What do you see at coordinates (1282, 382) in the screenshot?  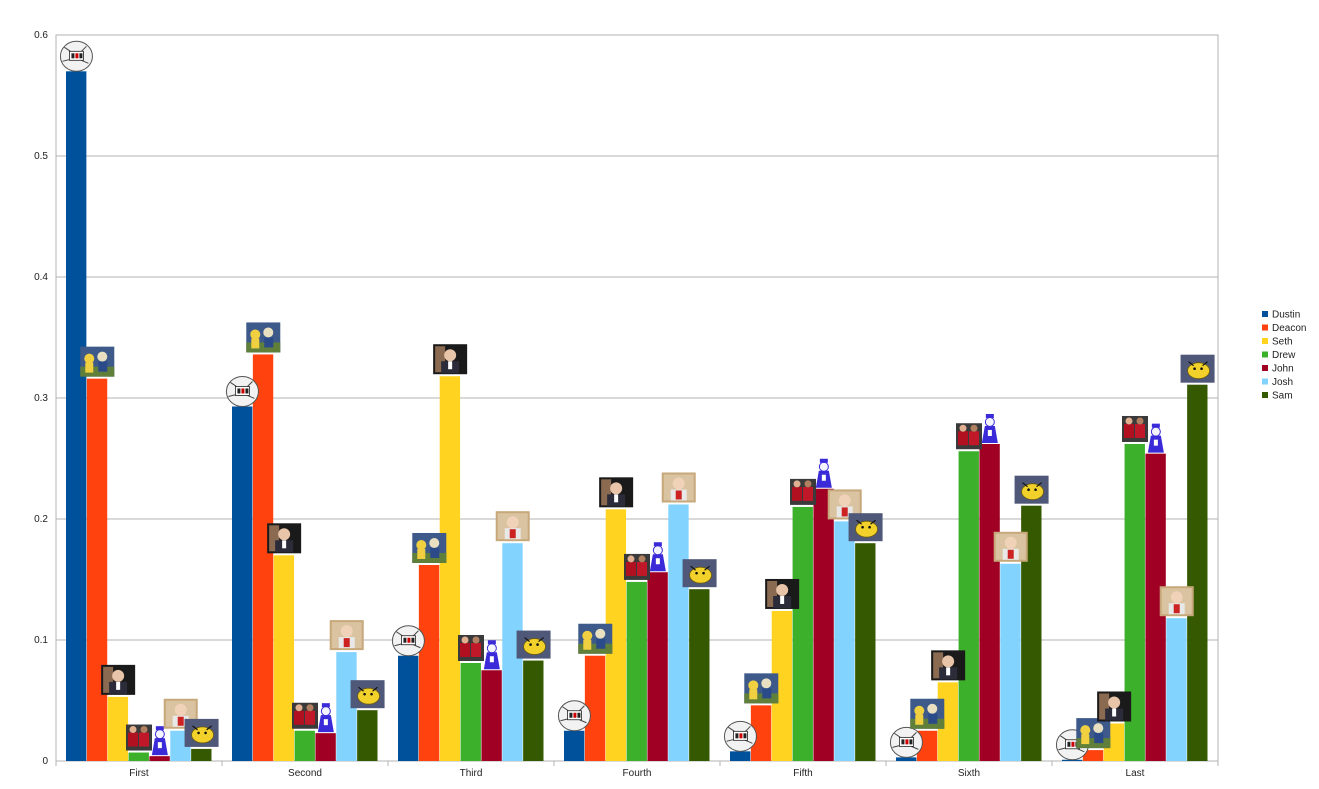 I see `legend-label: Josh` at bounding box center [1282, 382].